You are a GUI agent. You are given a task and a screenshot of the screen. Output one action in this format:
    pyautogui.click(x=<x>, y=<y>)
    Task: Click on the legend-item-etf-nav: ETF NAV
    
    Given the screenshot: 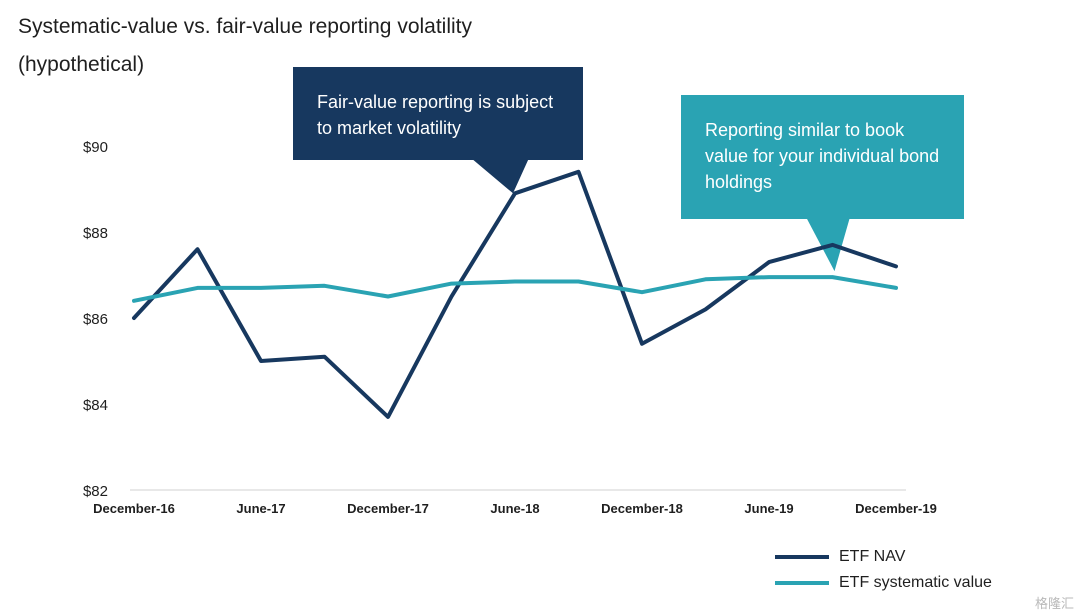 What is the action you would take?
    pyautogui.click(x=883, y=557)
    